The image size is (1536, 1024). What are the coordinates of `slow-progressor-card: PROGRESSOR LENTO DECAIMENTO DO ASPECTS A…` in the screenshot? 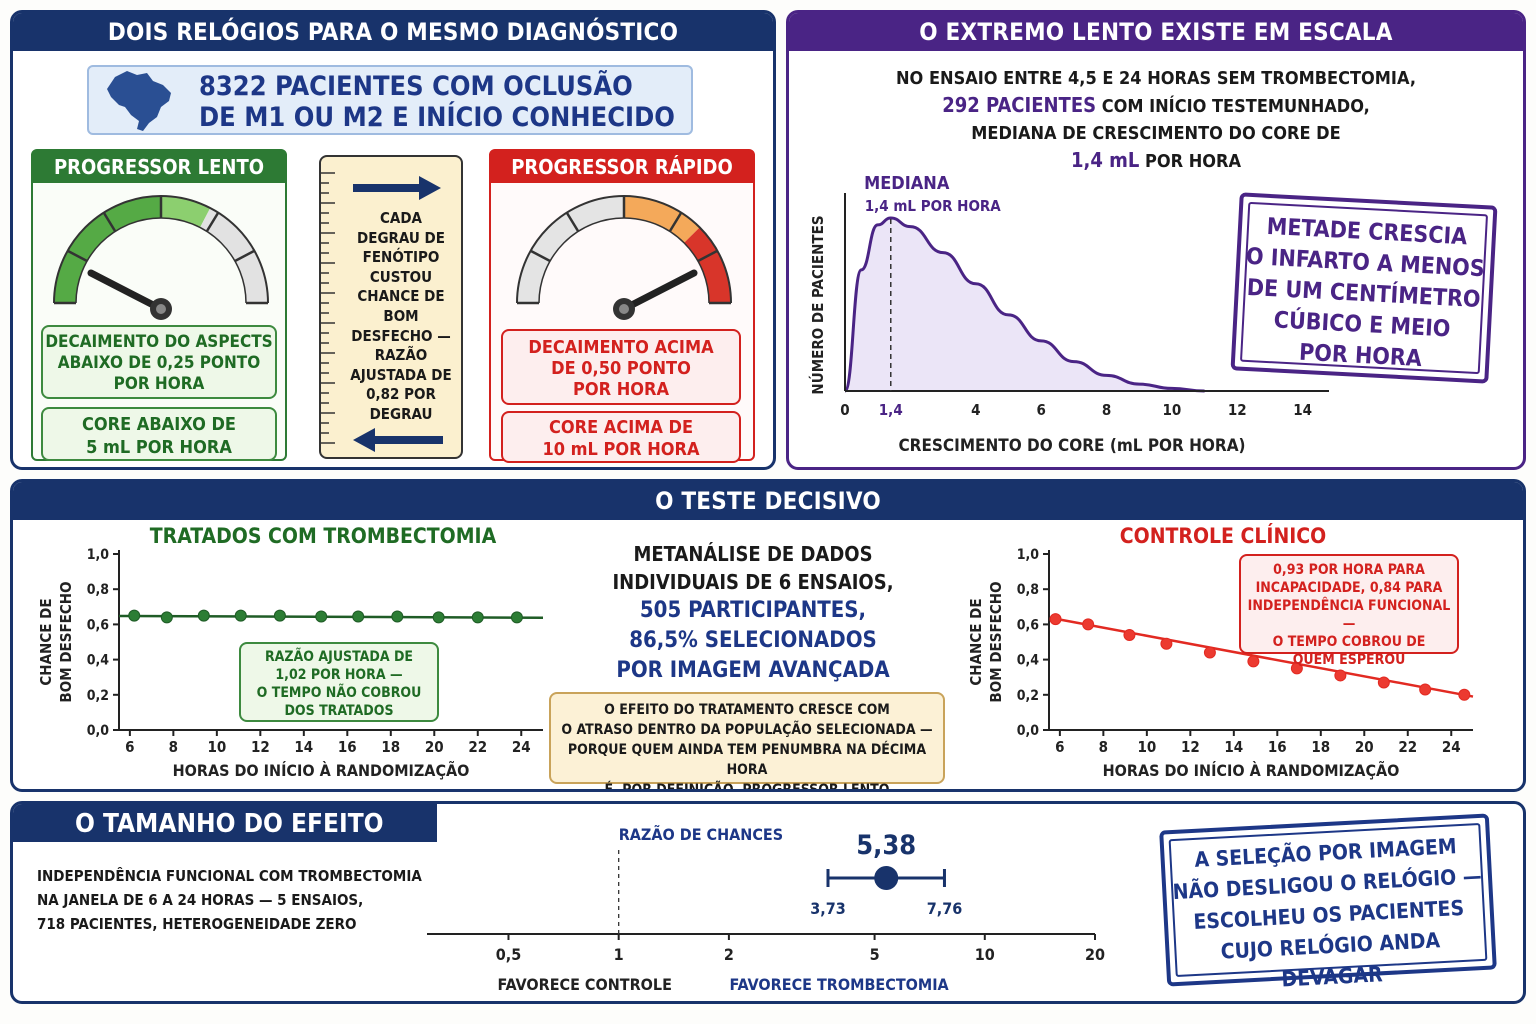 It's located at (159, 305).